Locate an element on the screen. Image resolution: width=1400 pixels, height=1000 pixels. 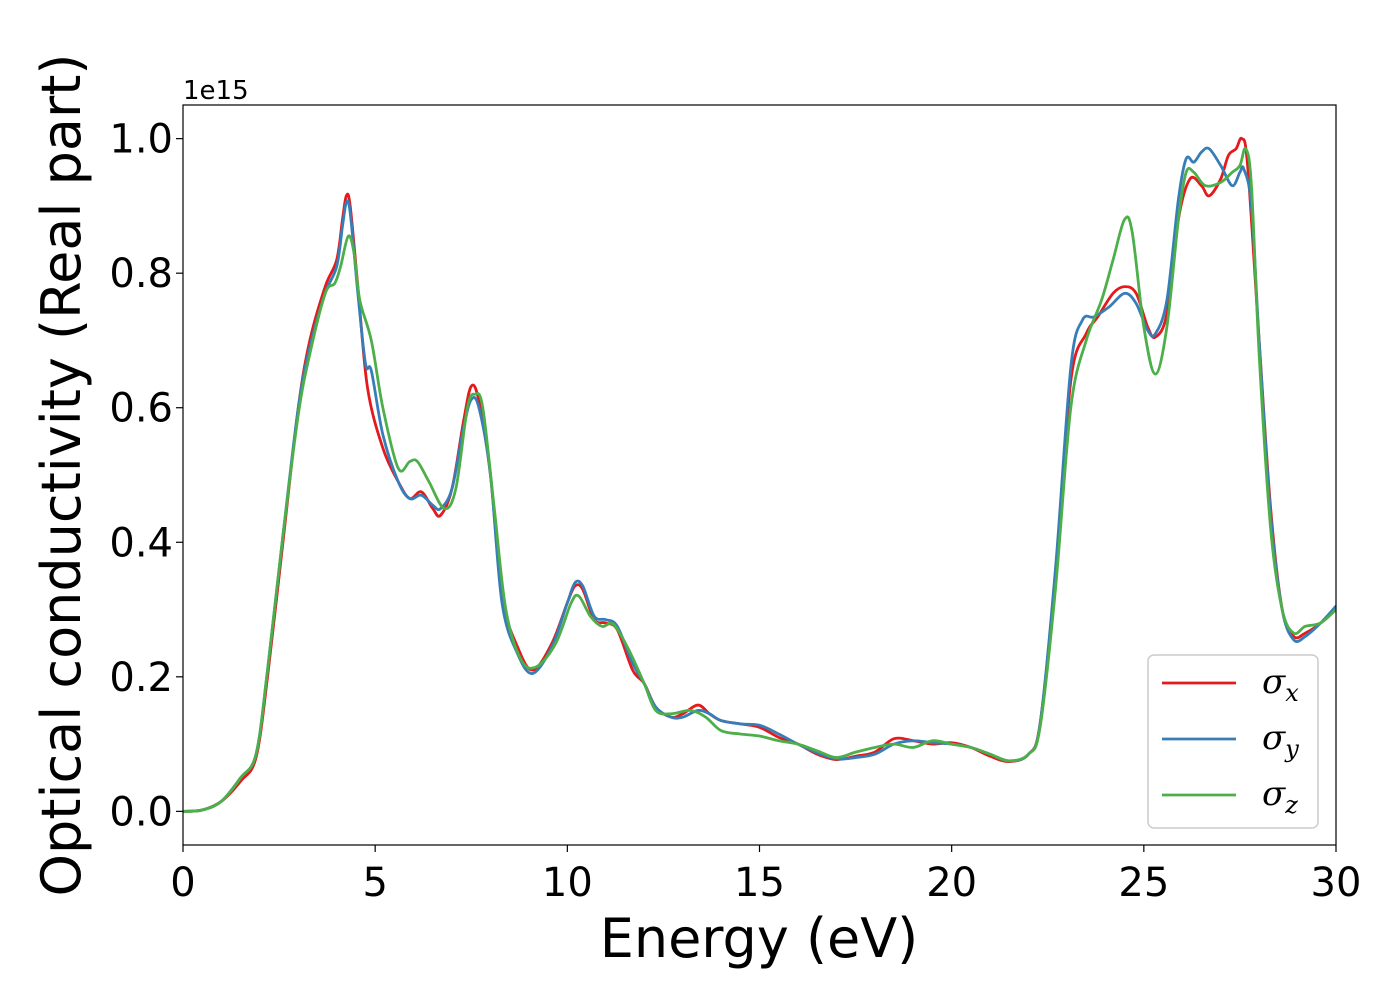
y-tick-label: 0.2 is located at coordinates (141, 678).